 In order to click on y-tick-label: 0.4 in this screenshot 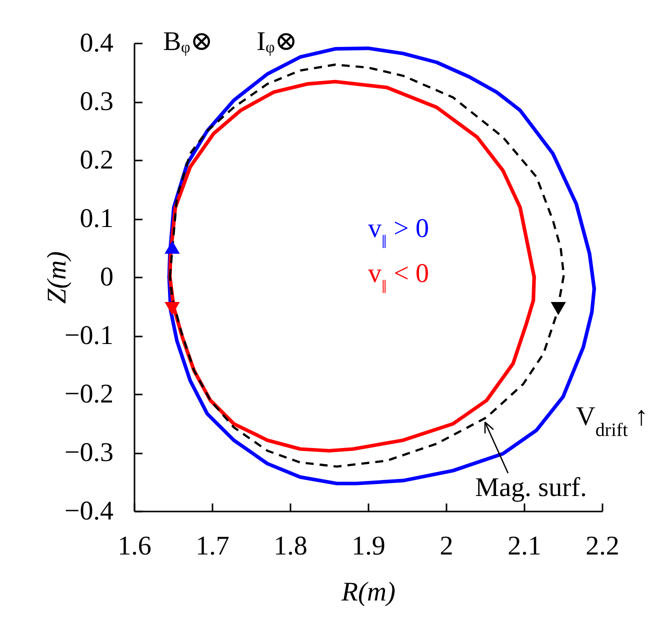, I will do `click(97, 43)`.